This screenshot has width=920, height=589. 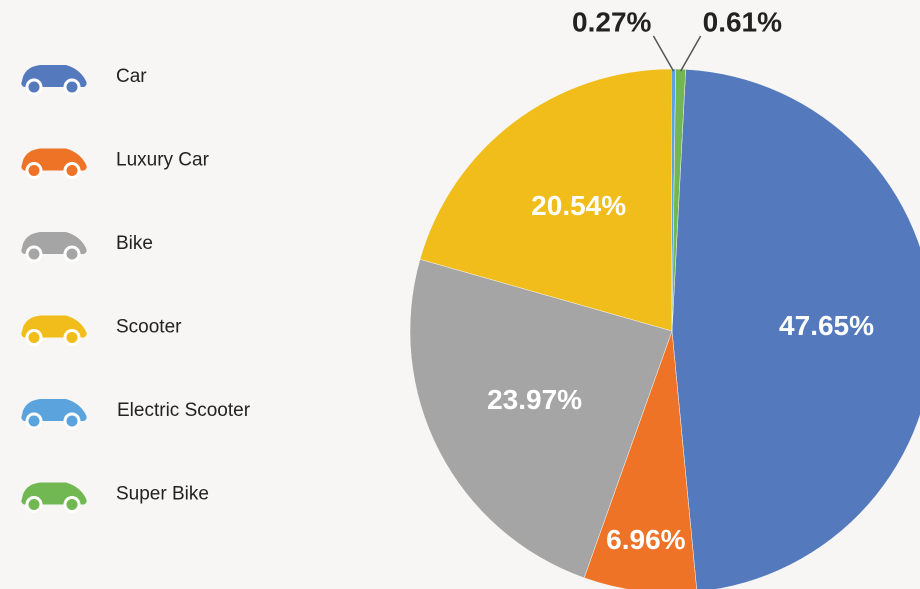 What do you see at coordinates (134, 243) in the screenshot?
I see `legend-label: Bike` at bounding box center [134, 243].